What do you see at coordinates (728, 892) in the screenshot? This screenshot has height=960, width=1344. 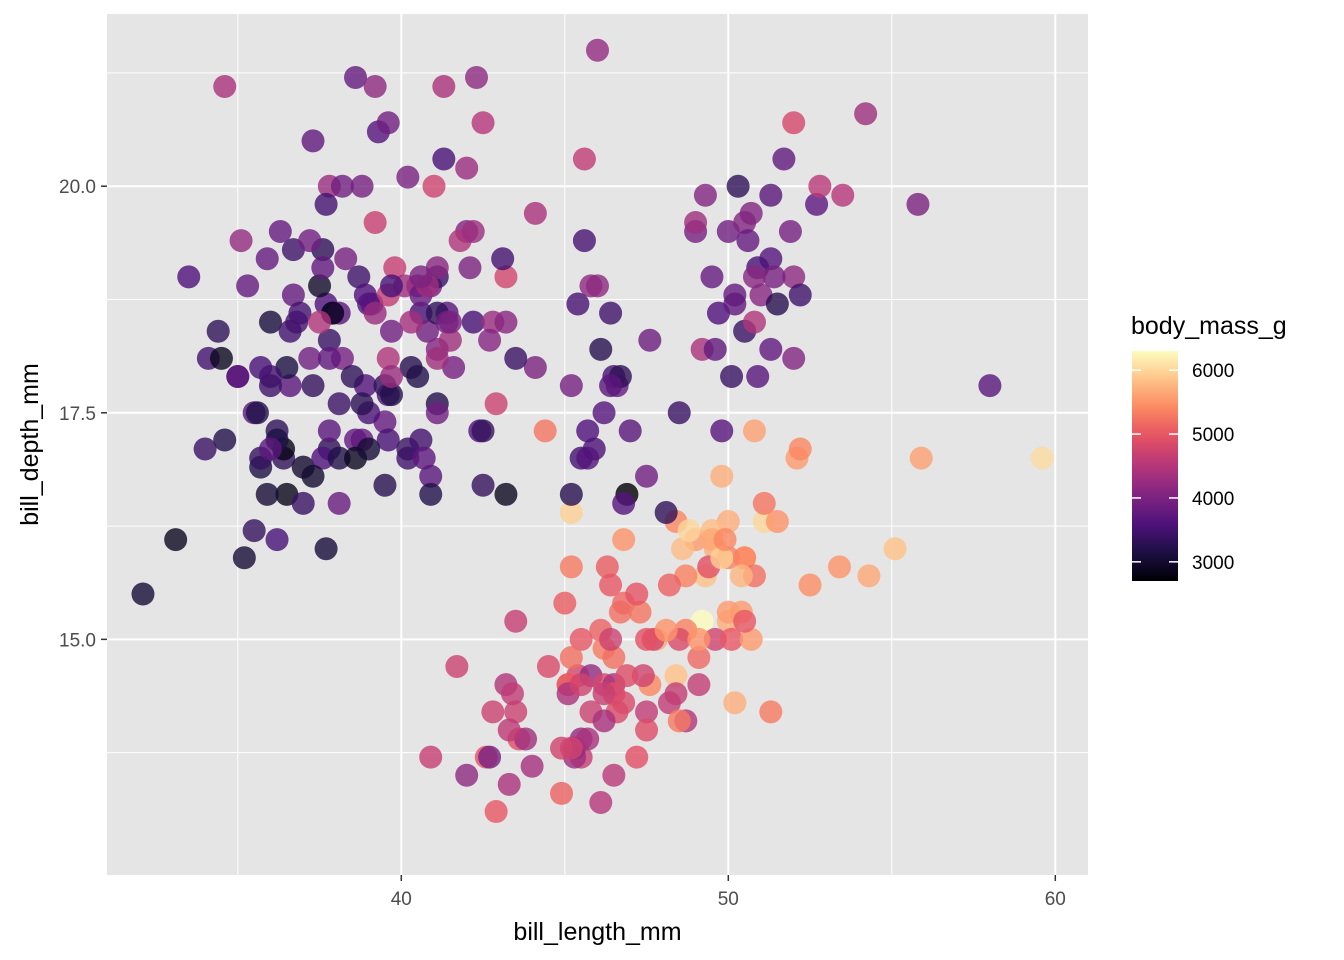 I see `x-axis-ticks: 40 50 60` at bounding box center [728, 892].